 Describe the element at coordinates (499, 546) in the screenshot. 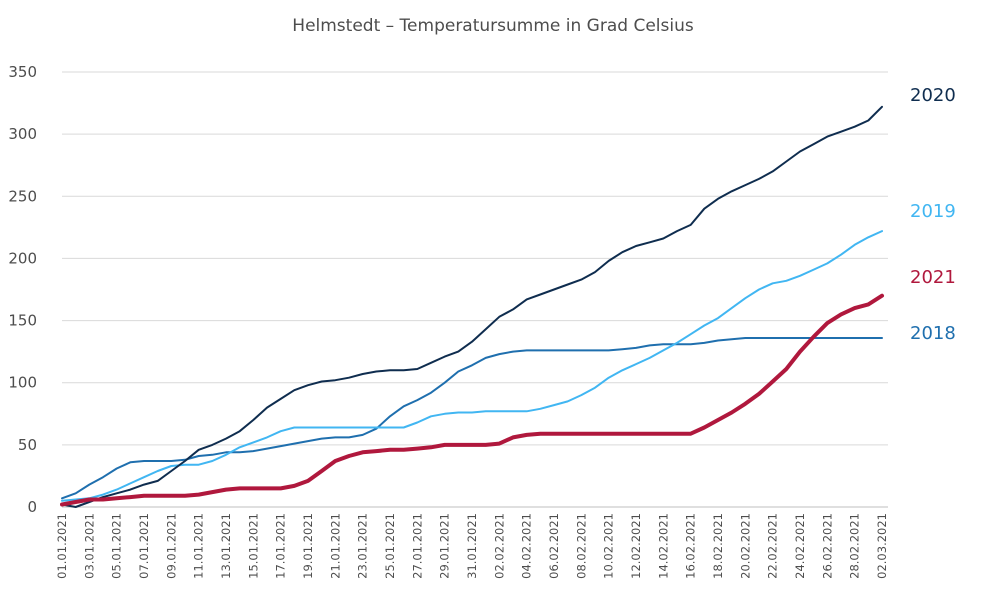

I see `x-tick-label: 02.02.2021` at that location.